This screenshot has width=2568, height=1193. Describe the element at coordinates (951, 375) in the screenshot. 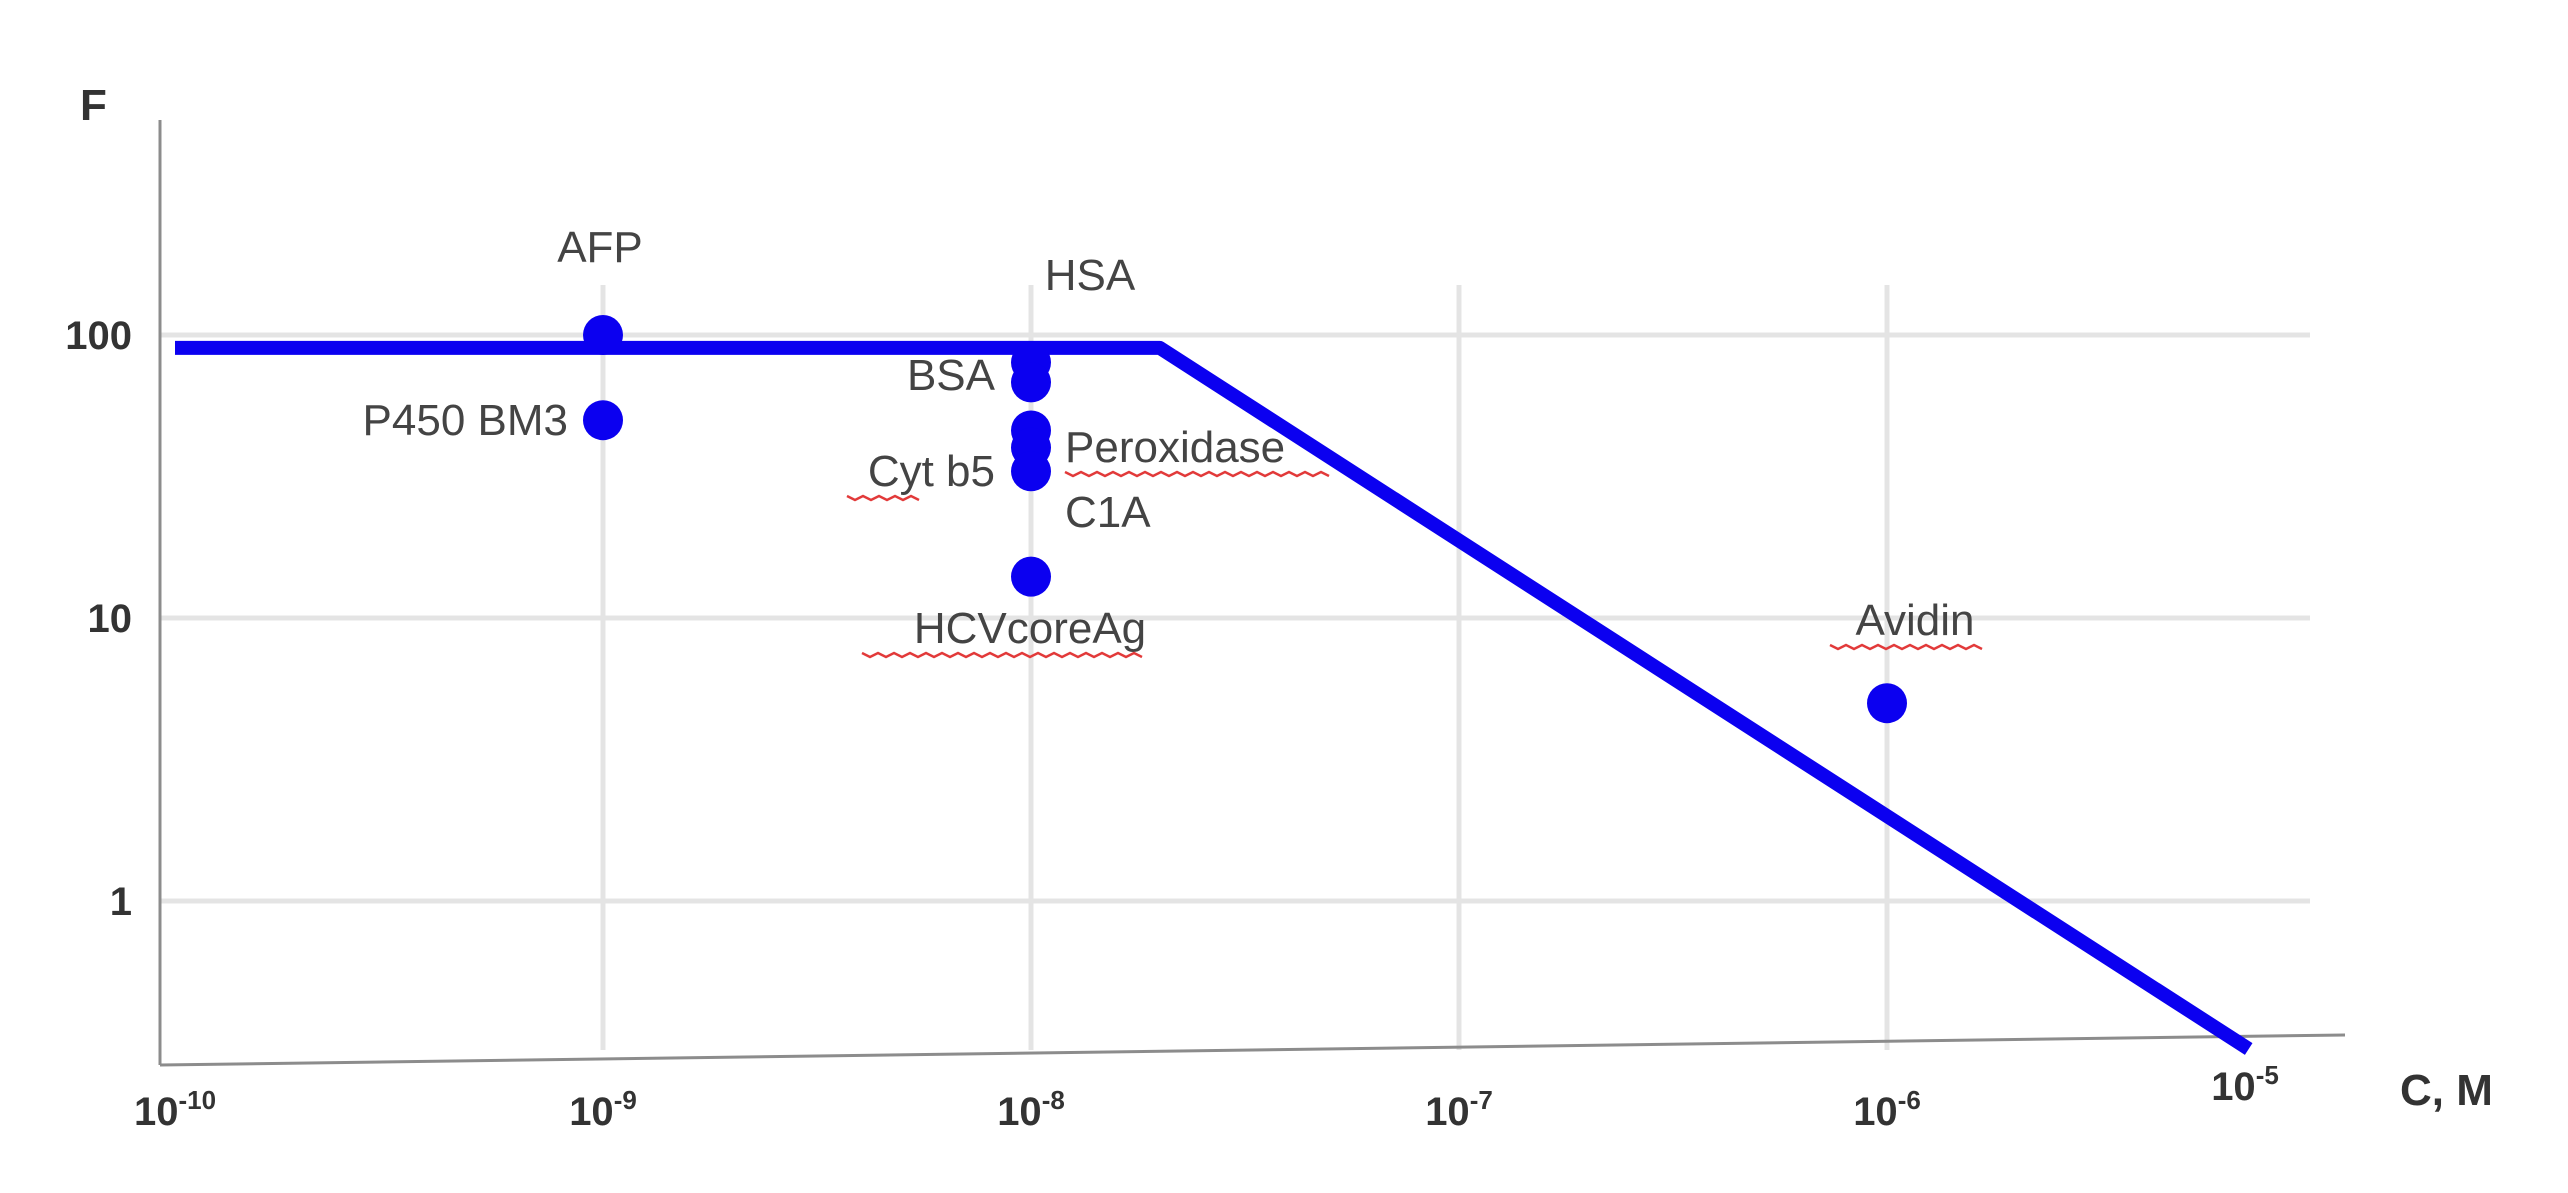

I see `point-label: BSA` at that location.